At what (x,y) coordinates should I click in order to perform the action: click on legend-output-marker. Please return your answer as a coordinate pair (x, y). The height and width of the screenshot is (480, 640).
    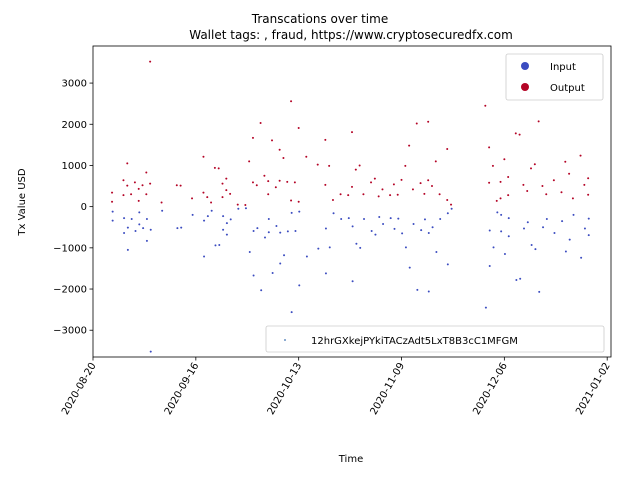
    Looking at the image, I should click on (525, 87).